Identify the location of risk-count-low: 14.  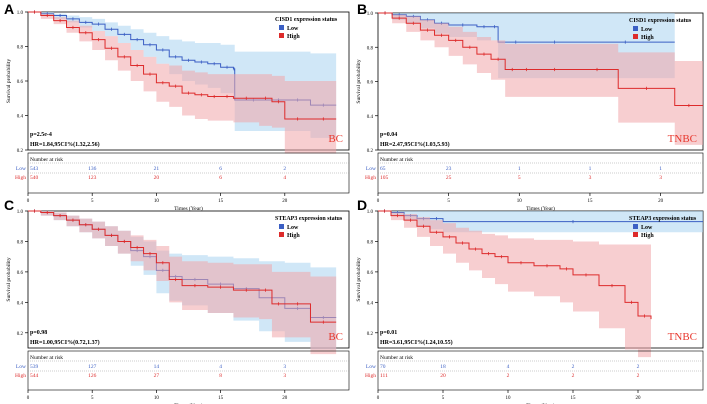
(157, 367).